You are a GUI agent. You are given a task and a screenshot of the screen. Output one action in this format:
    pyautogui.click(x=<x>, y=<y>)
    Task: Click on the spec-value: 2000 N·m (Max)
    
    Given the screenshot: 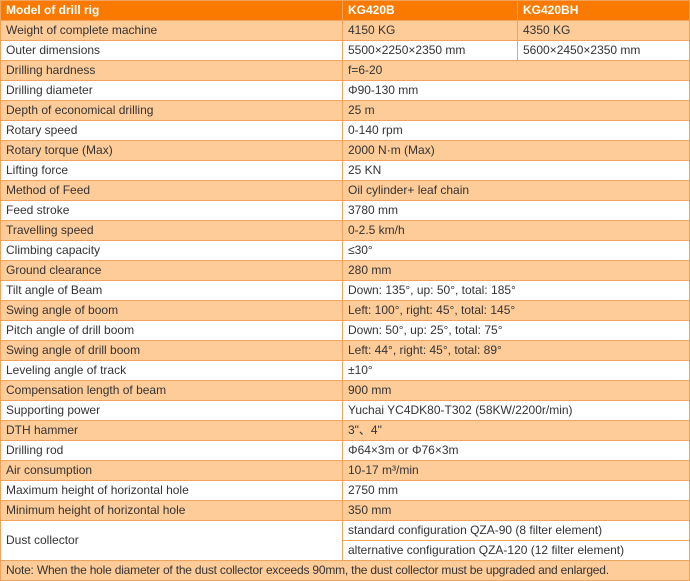 What is the action you would take?
    pyautogui.click(x=516, y=150)
    